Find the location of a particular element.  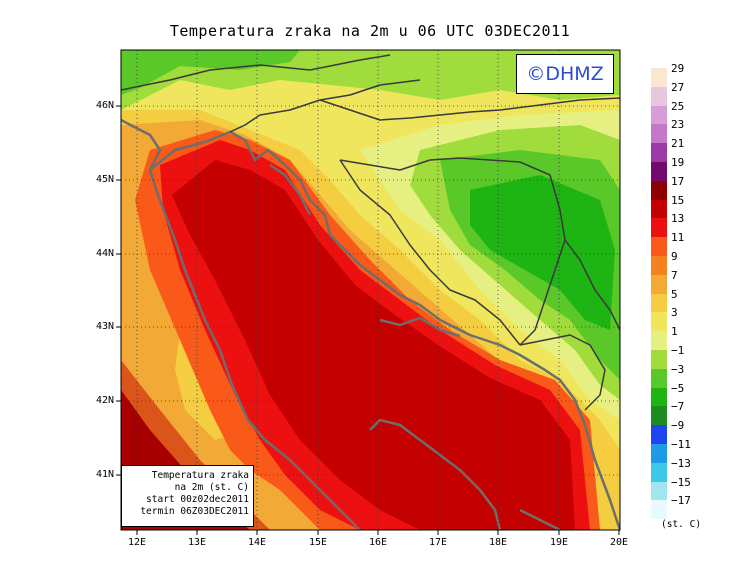

lat-label-46n: 46N is located at coordinates (104, 105).